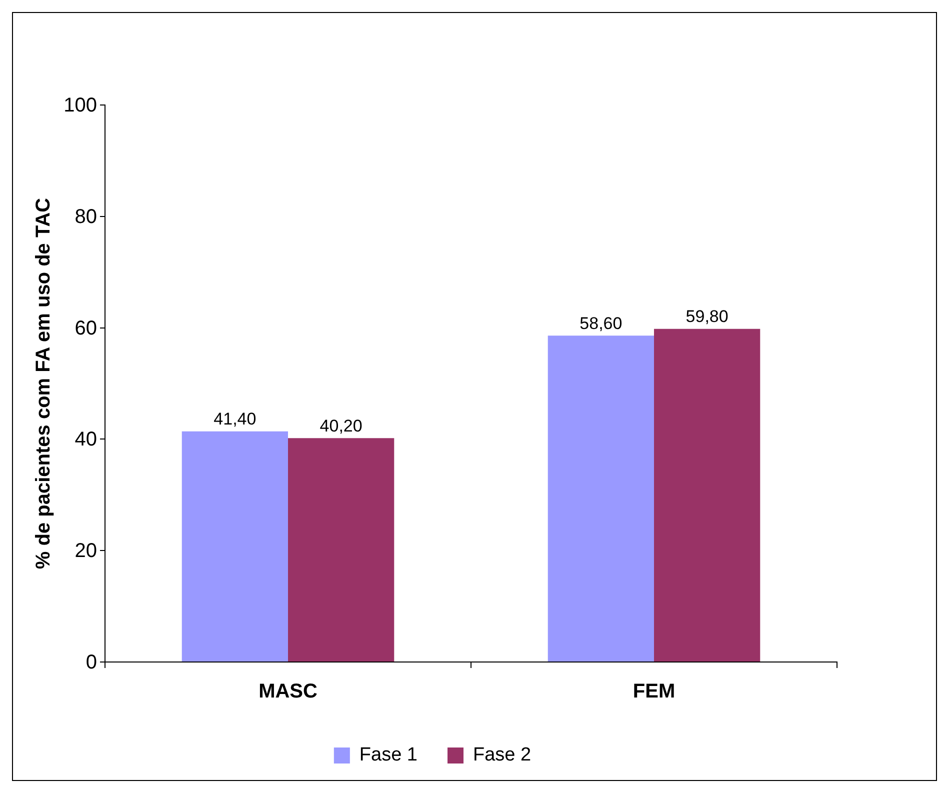  Describe the element at coordinates (91, 663) in the screenshot. I see `y-tick-label: 0` at that location.